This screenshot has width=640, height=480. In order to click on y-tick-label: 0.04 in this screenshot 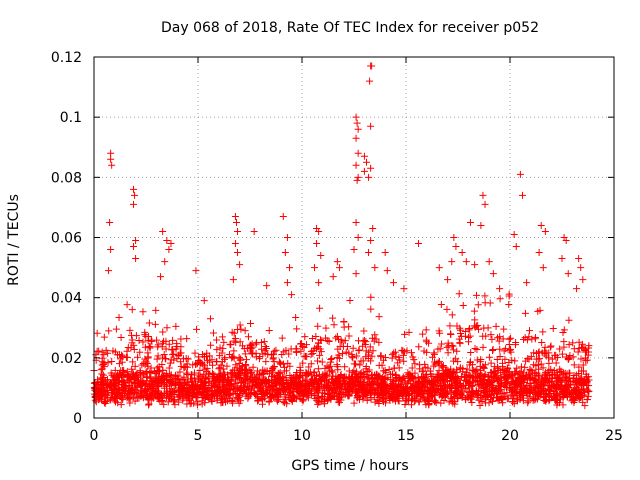, I will do `click(66, 299)`.